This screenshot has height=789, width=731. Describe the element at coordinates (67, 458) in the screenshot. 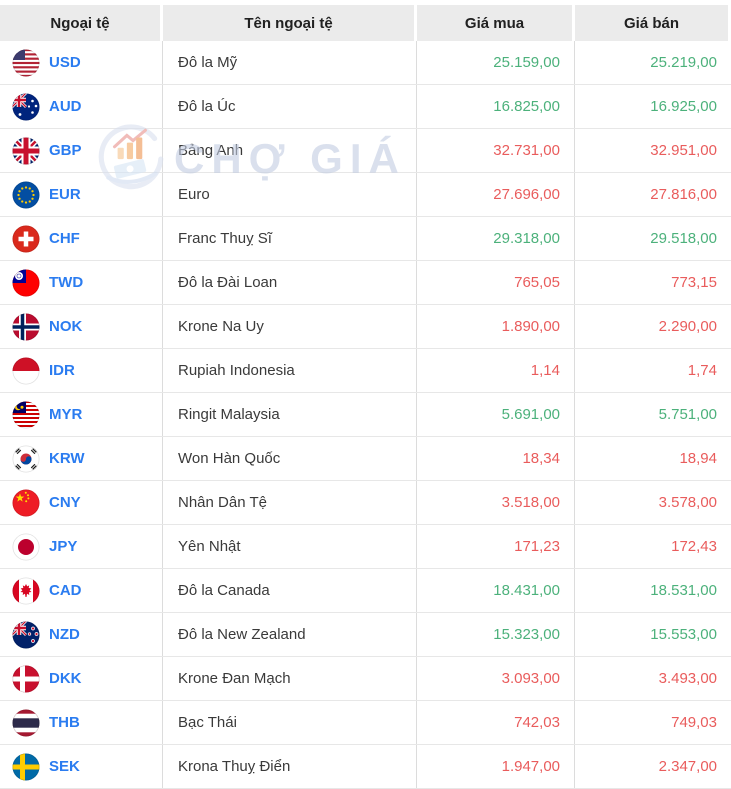

I see `currency-code: KRW` at that location.